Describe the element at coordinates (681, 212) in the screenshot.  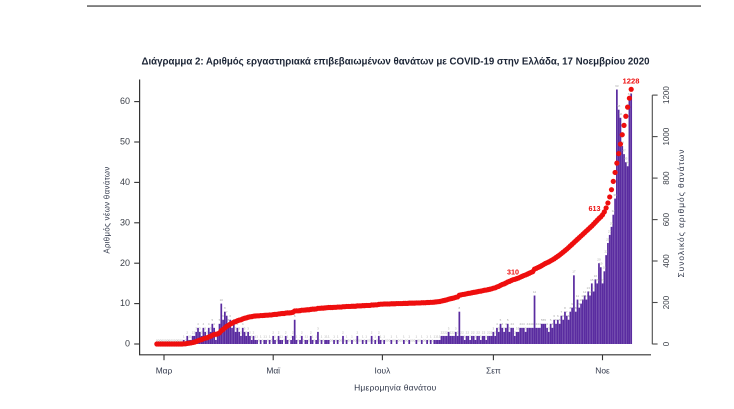
I see `svg-text: Συνολικός αριθμός θανάτων` at that location.